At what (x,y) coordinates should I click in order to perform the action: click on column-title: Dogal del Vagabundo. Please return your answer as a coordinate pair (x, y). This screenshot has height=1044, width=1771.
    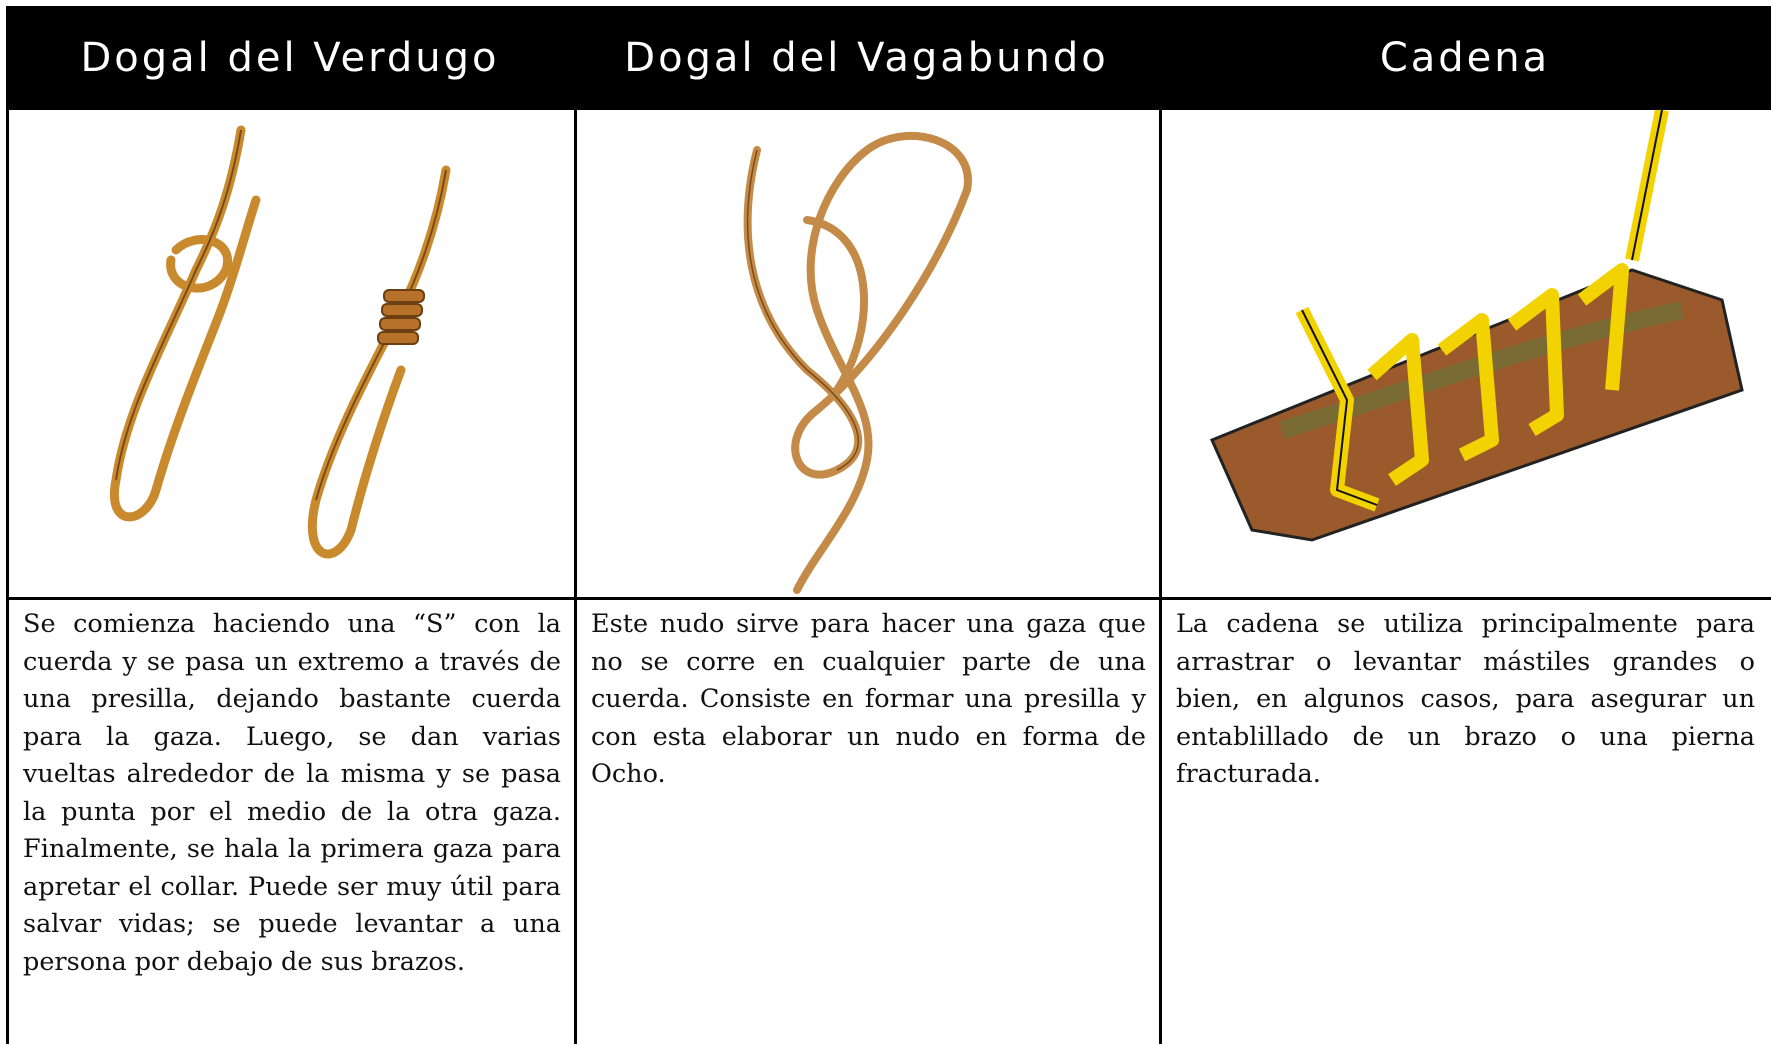
    Looking at the image, I should click on (866, 58).